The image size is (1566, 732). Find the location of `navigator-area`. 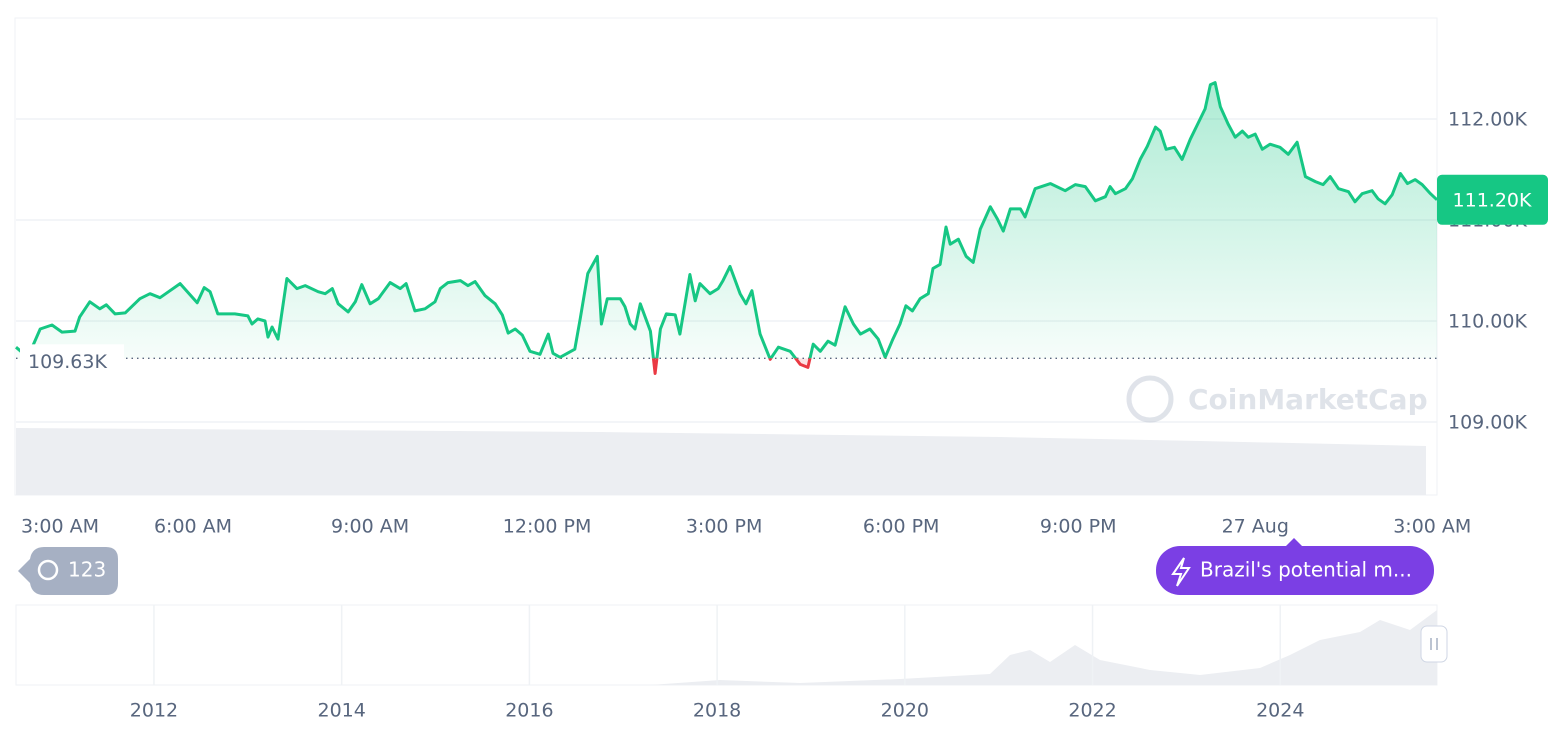

navigator-area is located at coordinates (726, 647).